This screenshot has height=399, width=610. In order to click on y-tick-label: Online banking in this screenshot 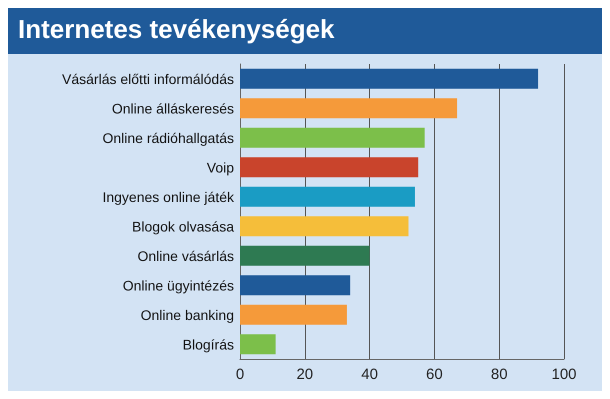, I will do `click(187, 314)`.